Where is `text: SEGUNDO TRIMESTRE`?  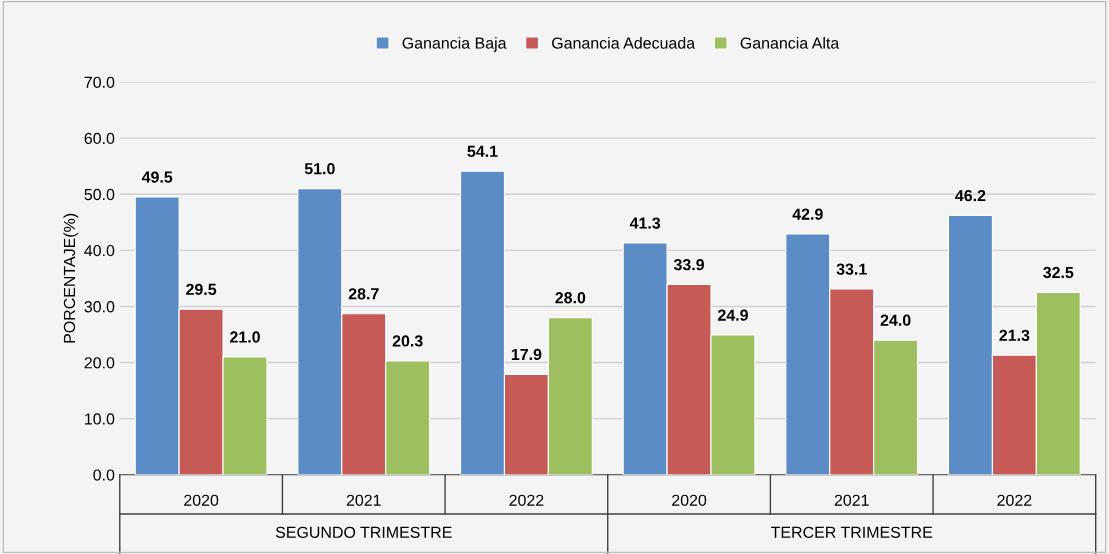
text: SEGUNDO TRIMESTRE is located at coordinates (363, 532).